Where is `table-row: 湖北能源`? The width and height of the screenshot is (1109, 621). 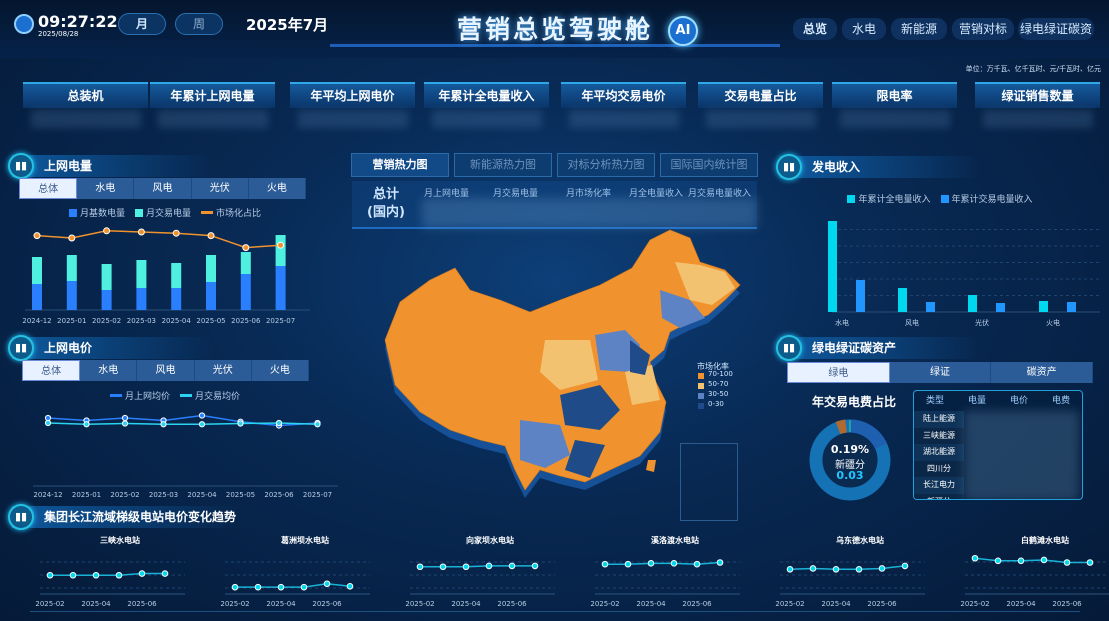
table-row: 湖北能源 is located at coordinates (939, 452).